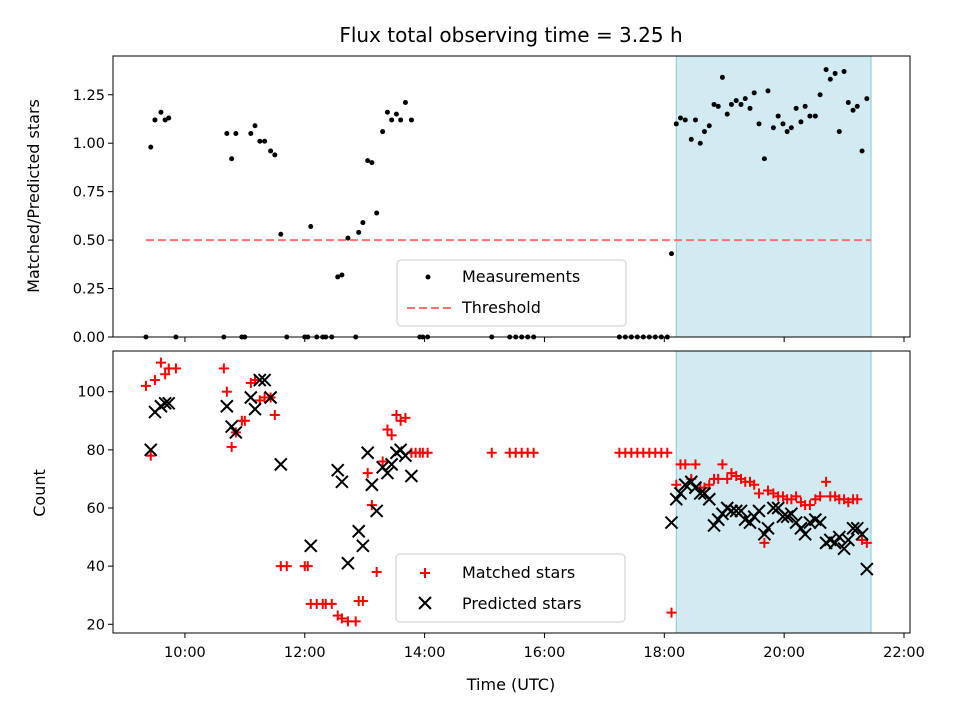 The height and width of the screenshot is (720, 960). What do you see at coordinates (96, 509) in the screenshot?
I see `y-tick-label: 60` at bounding box center [96, 509].